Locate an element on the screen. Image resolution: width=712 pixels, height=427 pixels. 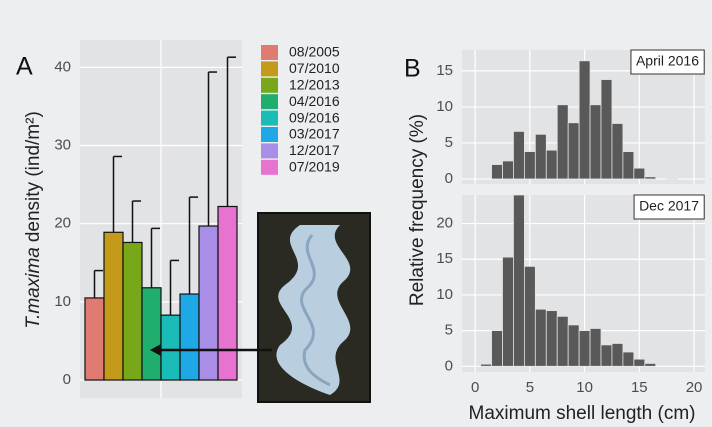
y-axis-title: T.maxima density (ind/m²) is located at coordinates (33, 220).